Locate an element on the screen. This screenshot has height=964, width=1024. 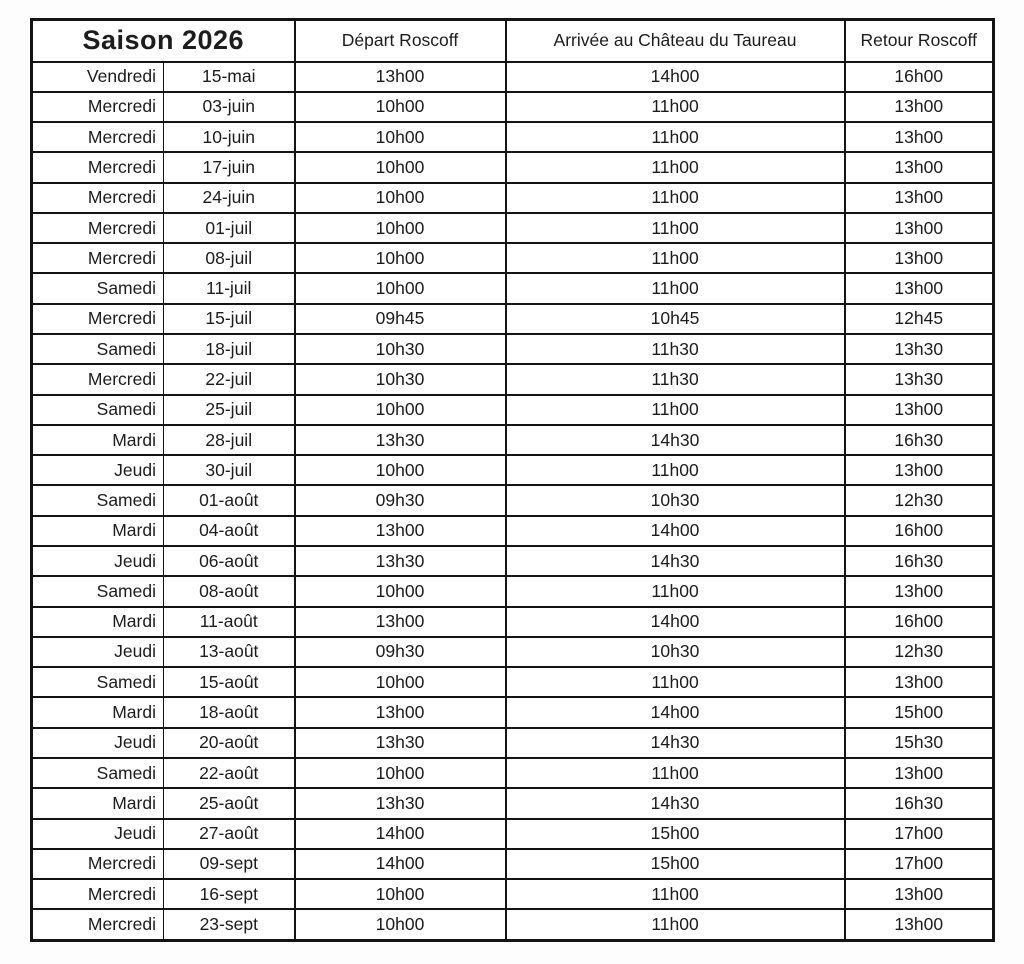
date-cell: 11-juil is located at coordinates (229, 288).